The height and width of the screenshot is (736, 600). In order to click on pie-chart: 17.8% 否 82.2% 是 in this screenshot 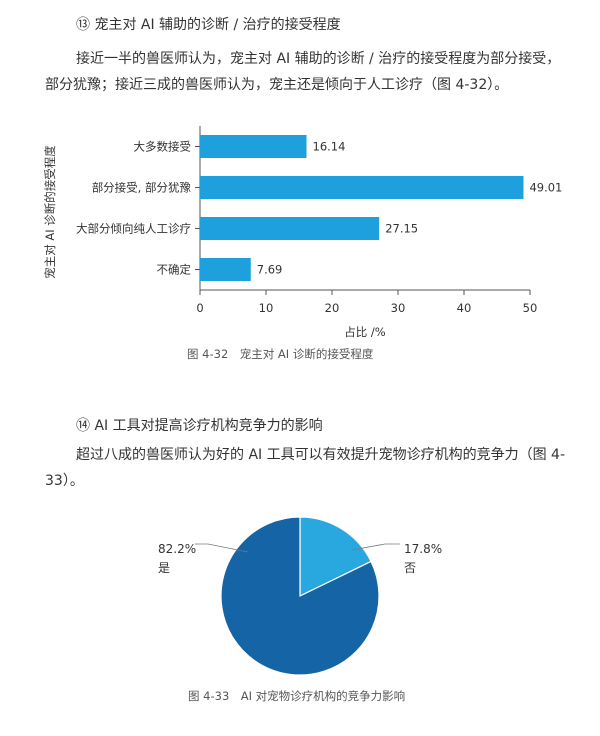, I will do `click(300, 596)`.